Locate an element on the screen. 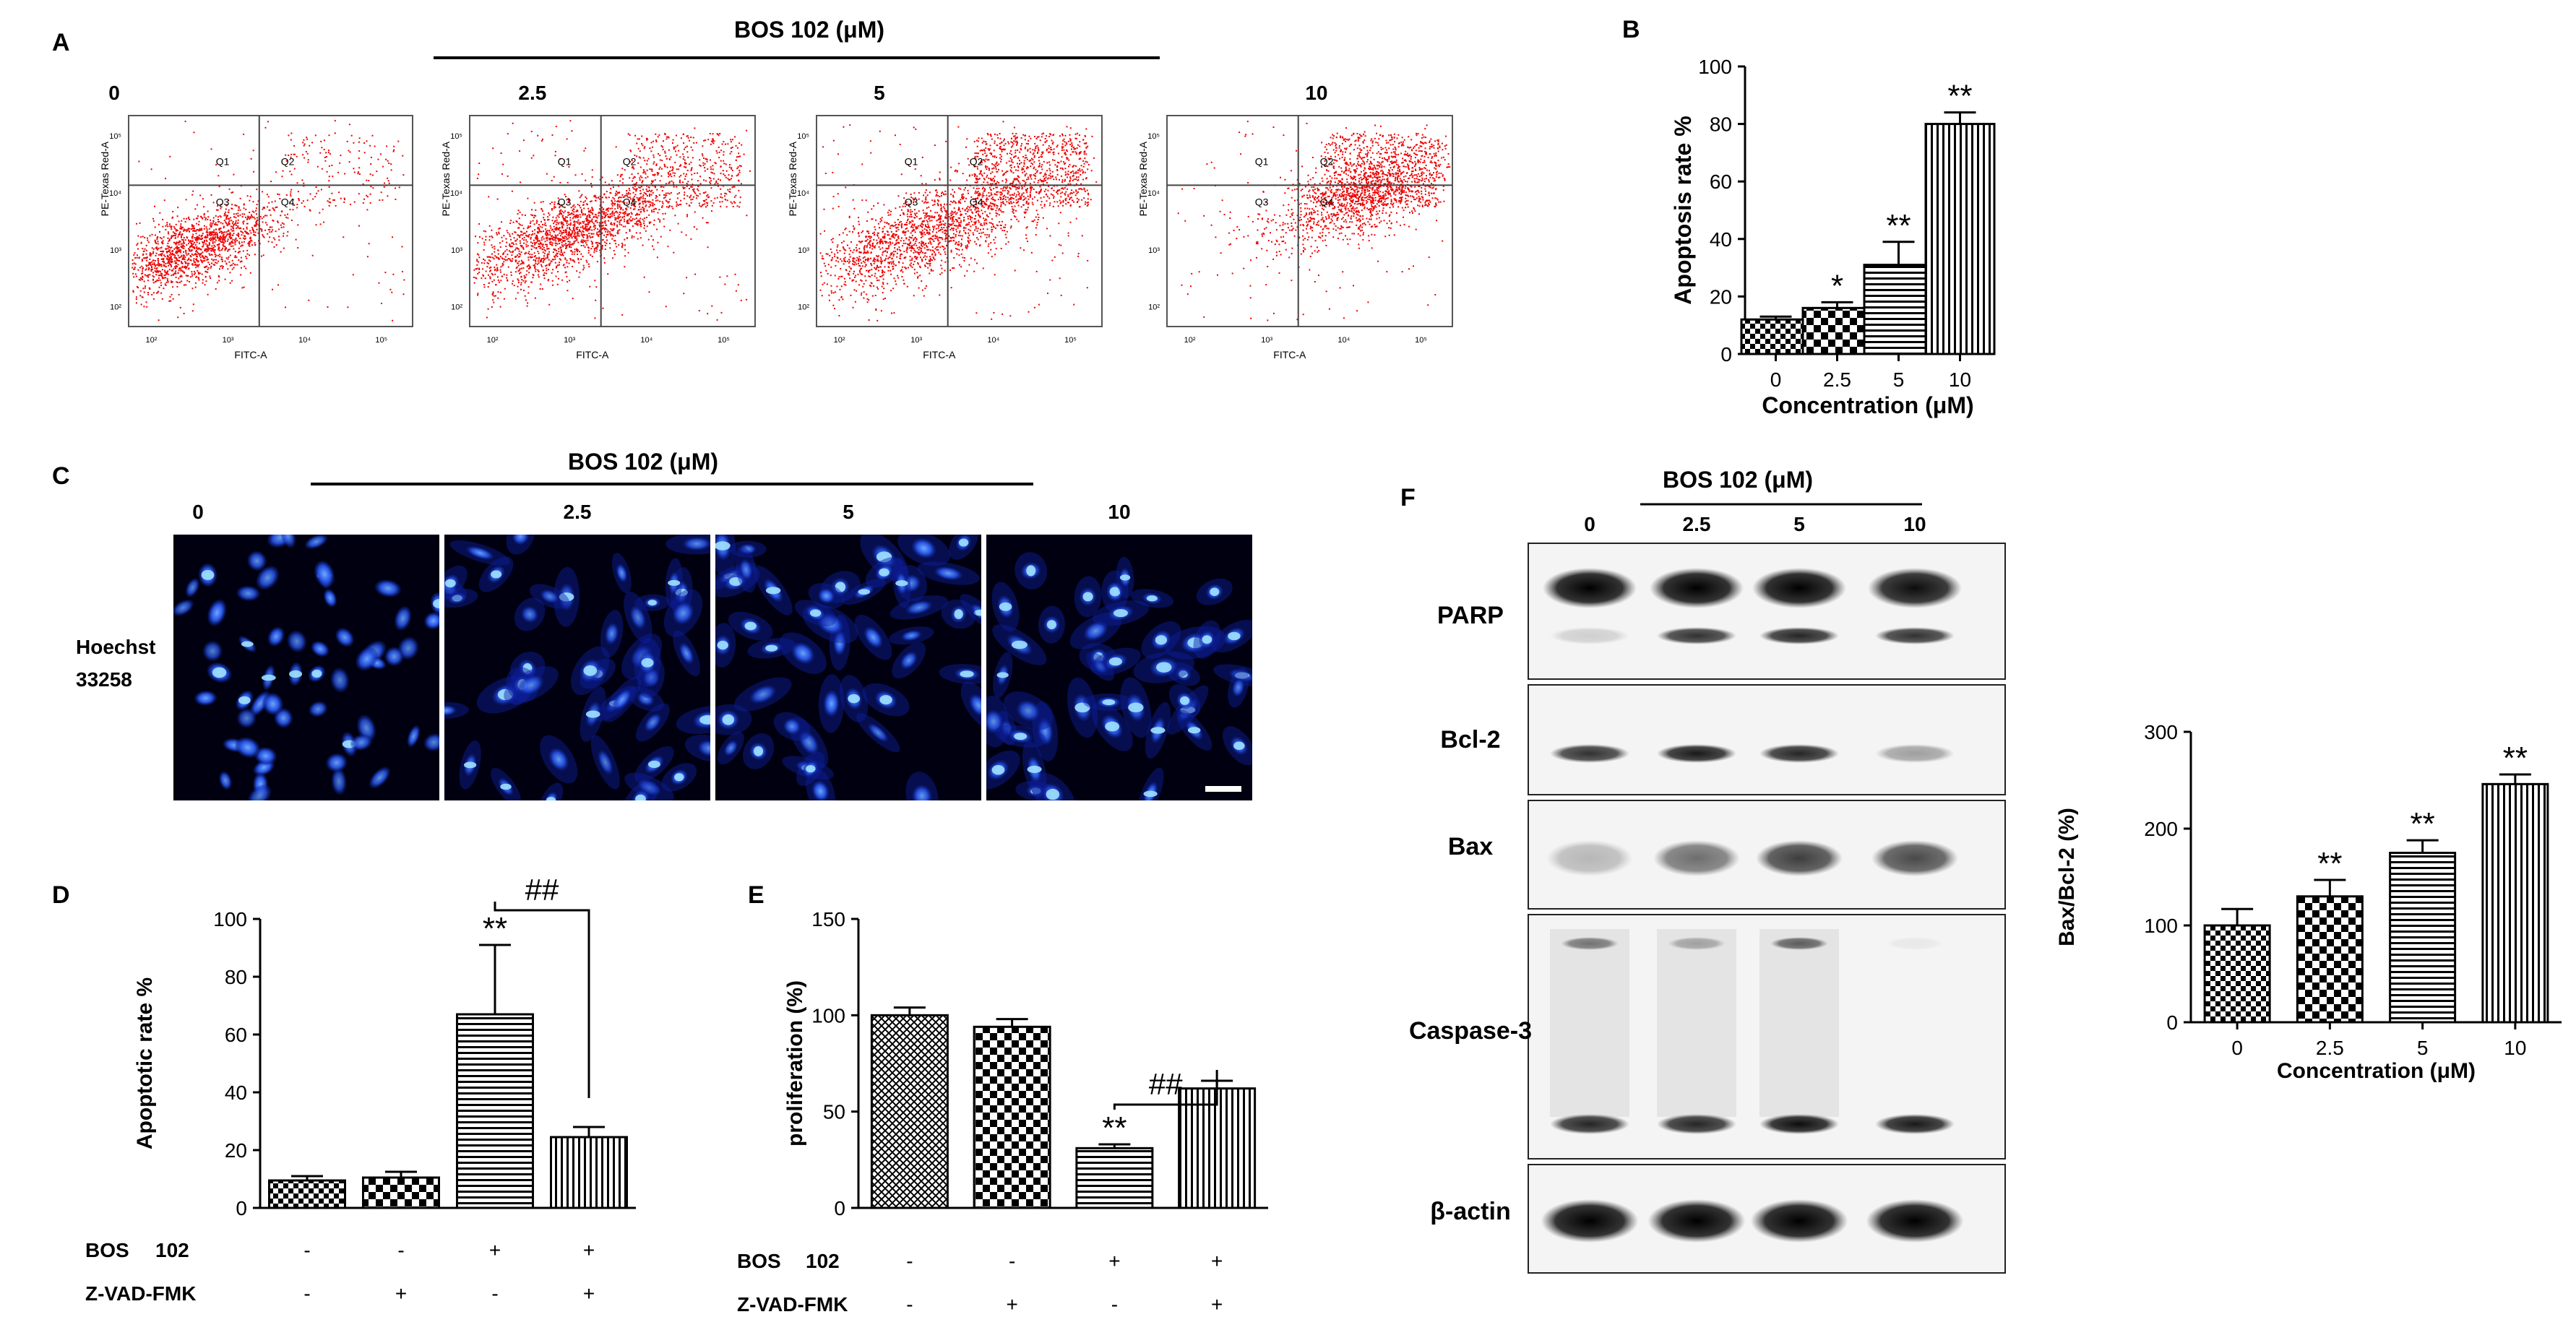 The image size is (2576, 1330). chart-e: 0 50 100 150 ** ## proliferation (%) is located at coordinates (1025, 1063).